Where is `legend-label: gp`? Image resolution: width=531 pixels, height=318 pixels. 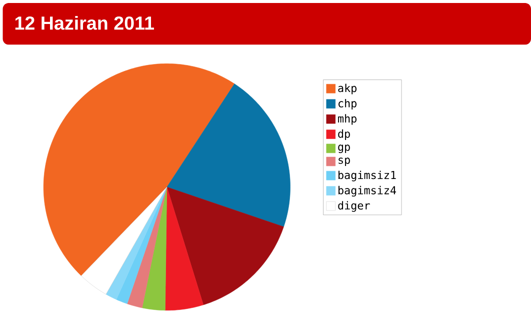 legend-label: gp is located at coordinates (344, 148).